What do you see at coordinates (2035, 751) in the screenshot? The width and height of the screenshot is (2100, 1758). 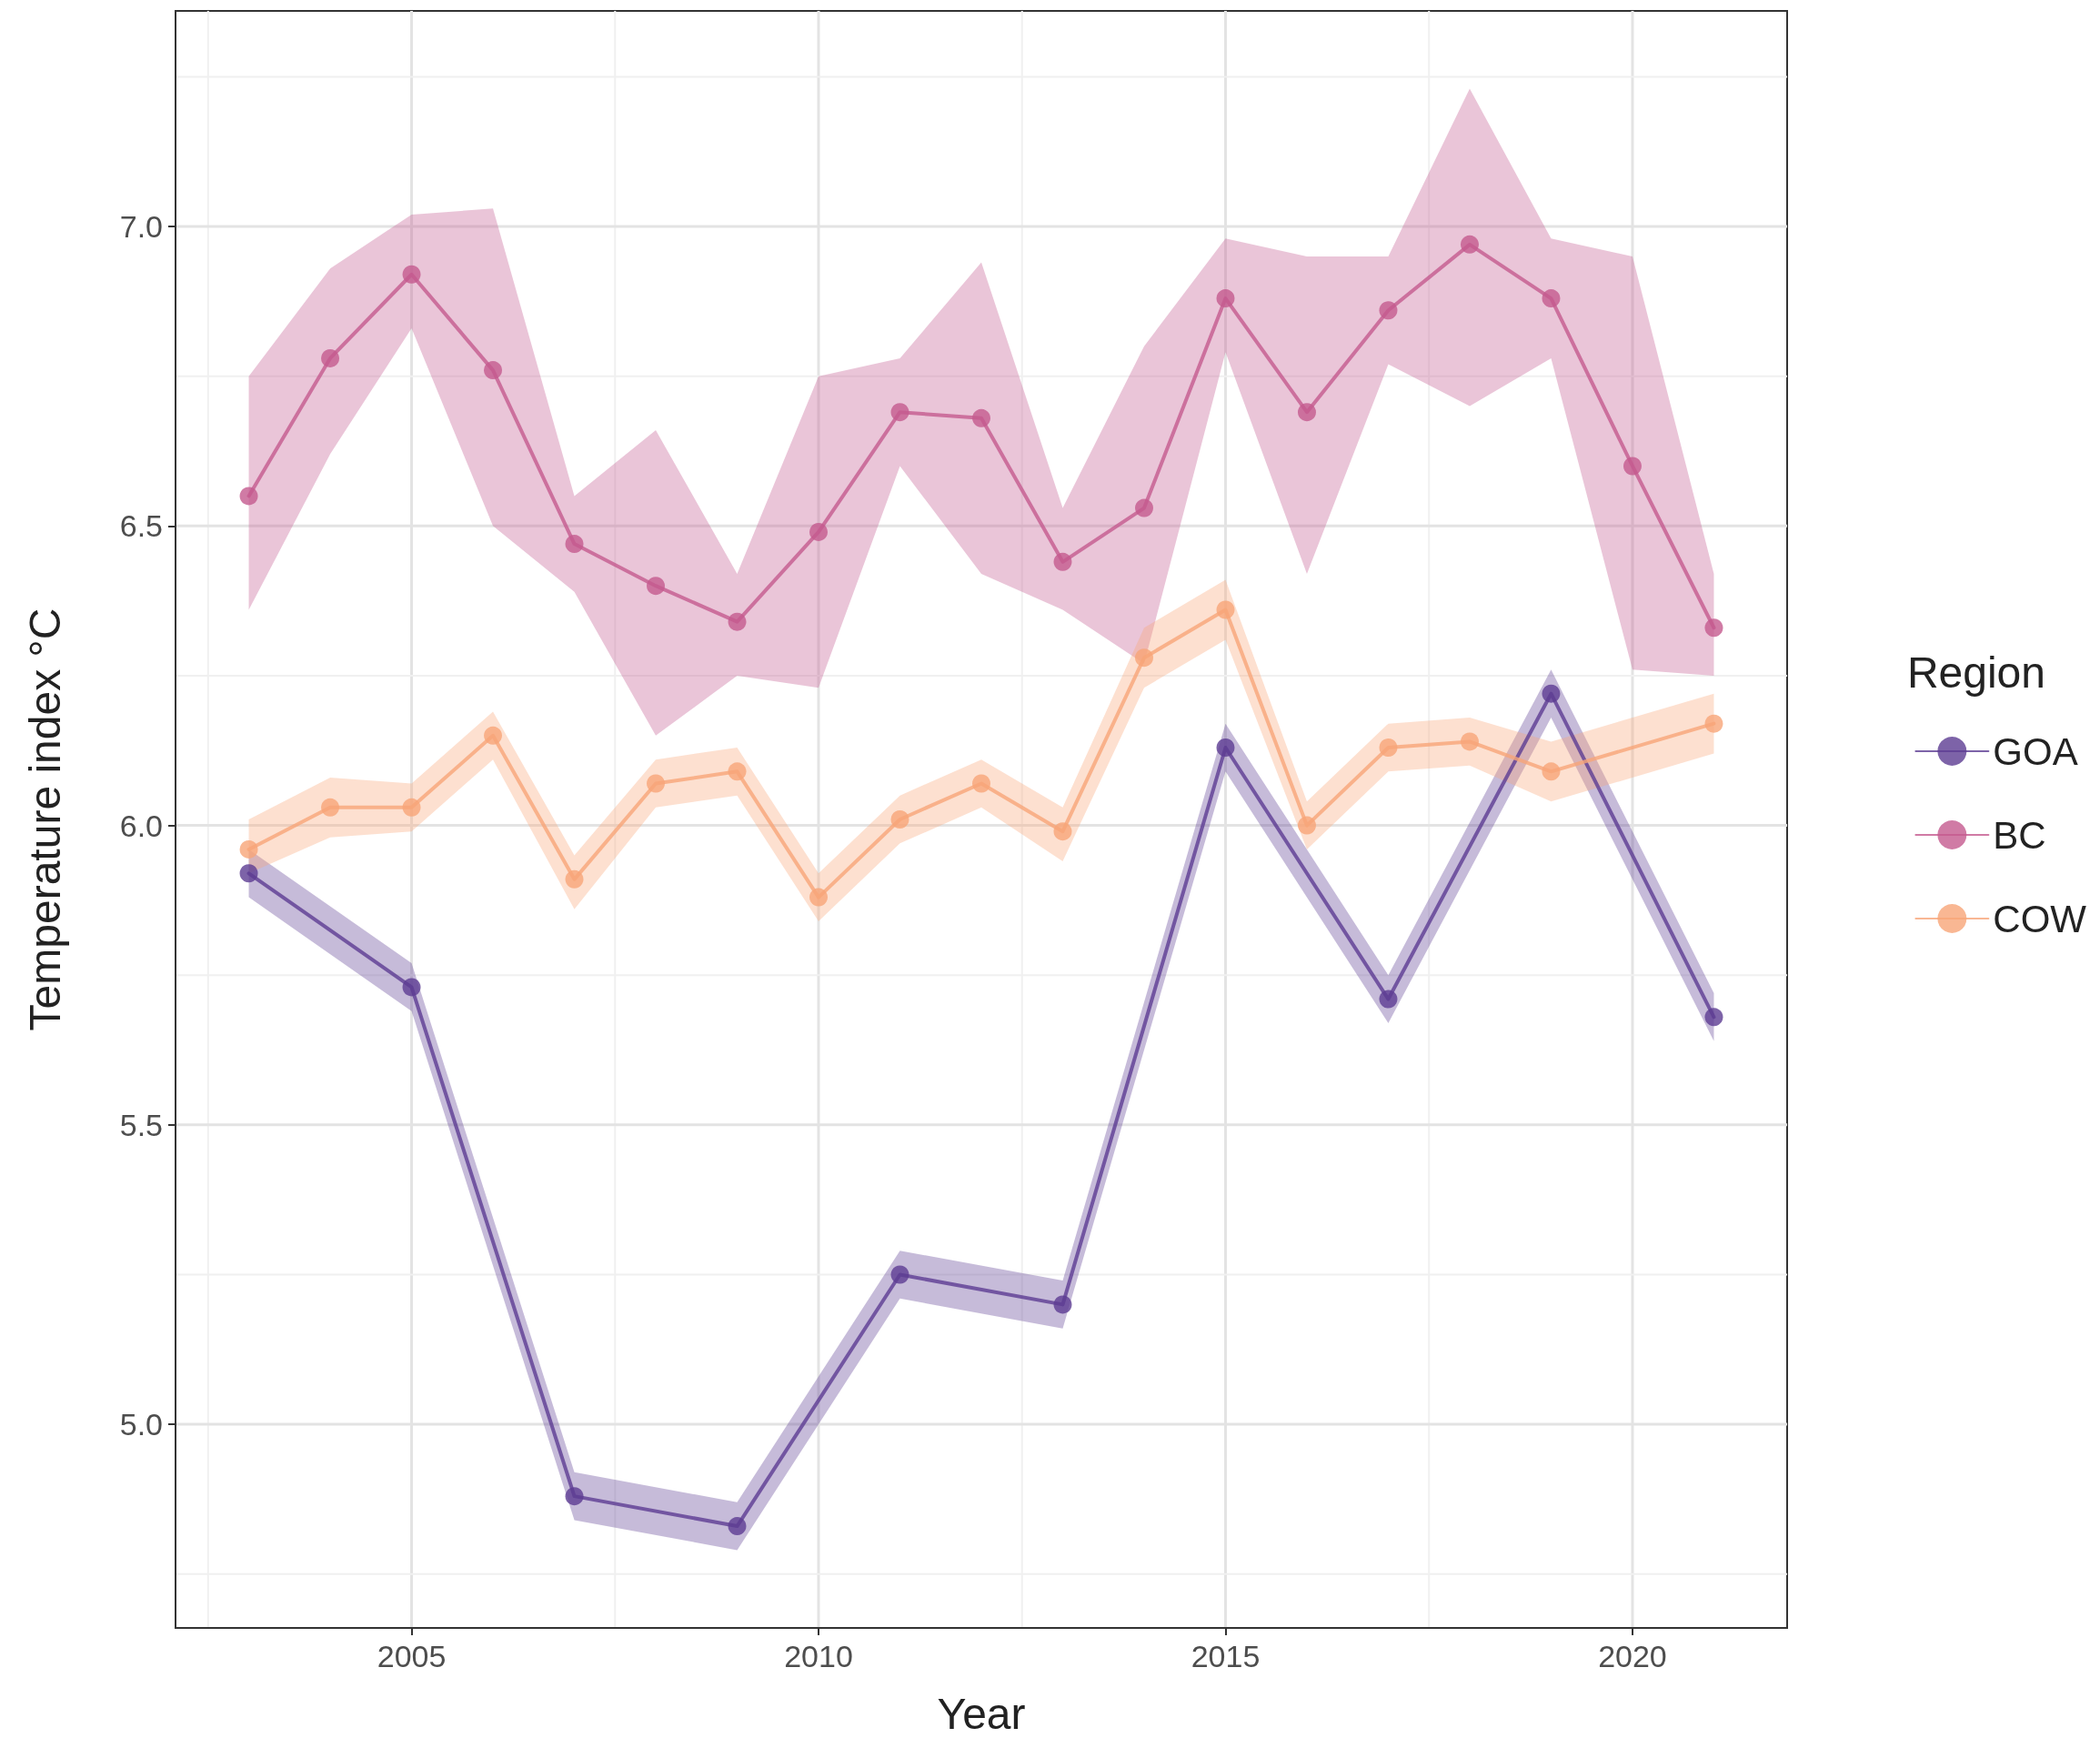 I see `legend-label: GOA` at bounding box center [2035, 751].